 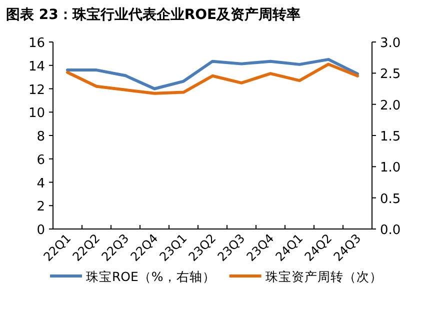 What do you see at coordinates (390, 168) in the screenshot?
I see `y2-tick-label: 1.0` at bounding box center [390, 168].